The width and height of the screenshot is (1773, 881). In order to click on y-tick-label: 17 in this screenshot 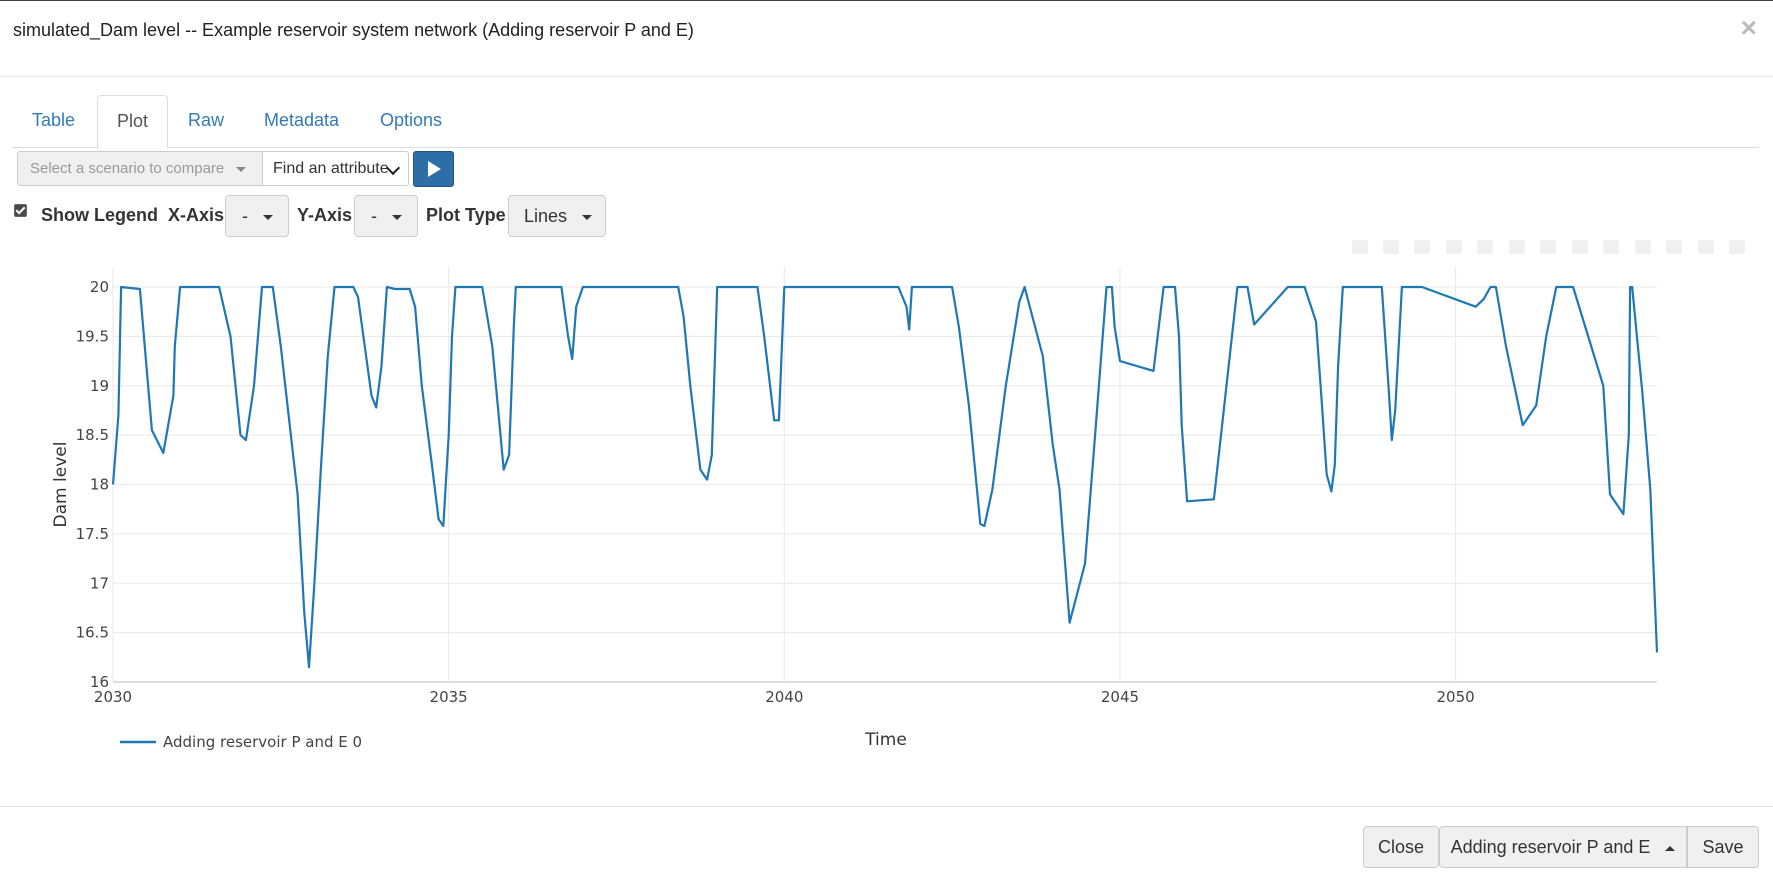, I will do `click(99, 583)`.